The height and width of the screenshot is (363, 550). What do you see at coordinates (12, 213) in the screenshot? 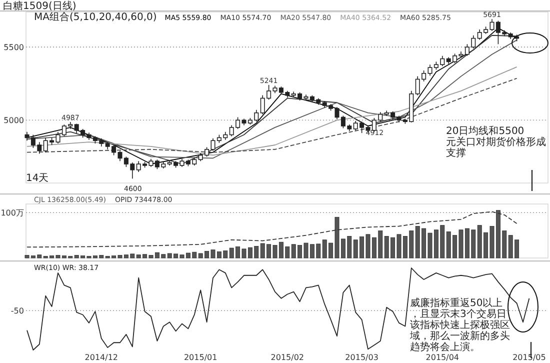
I see `y-tick-label: 100万` at bounding box center [12, 213].